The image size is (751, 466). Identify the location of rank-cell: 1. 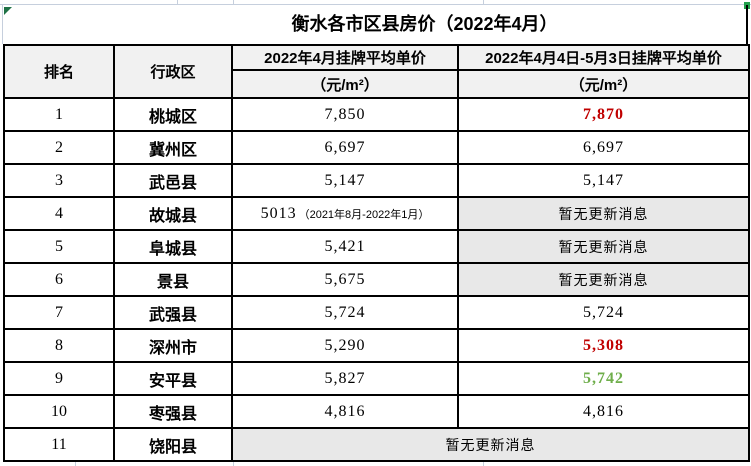
(59, 114).